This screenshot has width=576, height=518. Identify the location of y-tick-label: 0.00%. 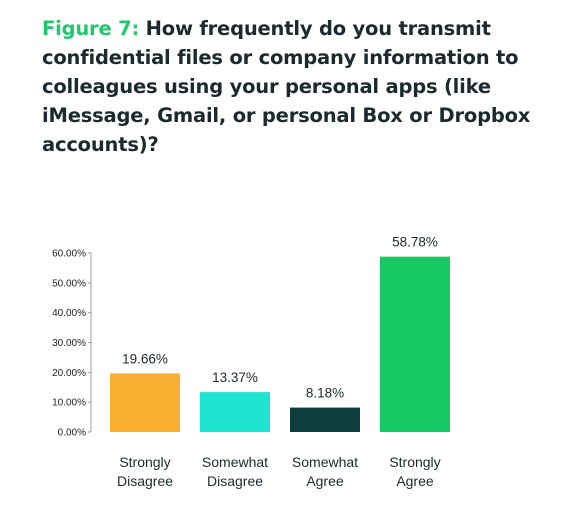
(72, 433).